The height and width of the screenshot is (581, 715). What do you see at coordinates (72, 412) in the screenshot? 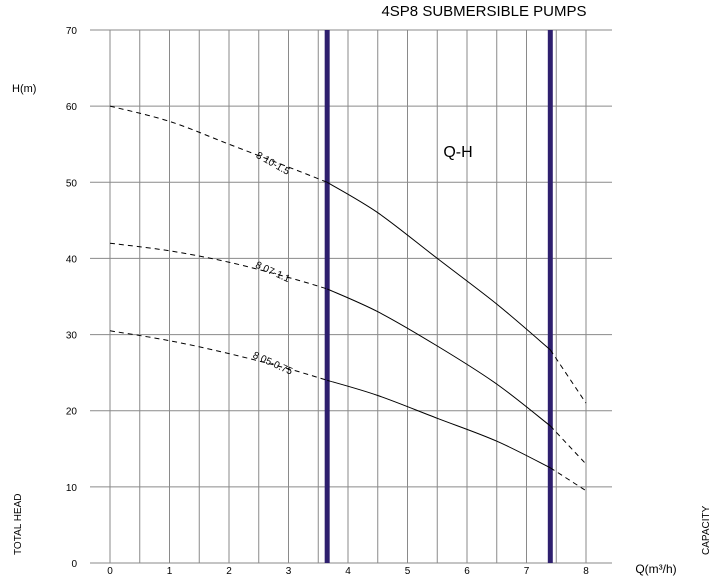
I see `y-tick-label: 20` at bounding box center [72, 412].